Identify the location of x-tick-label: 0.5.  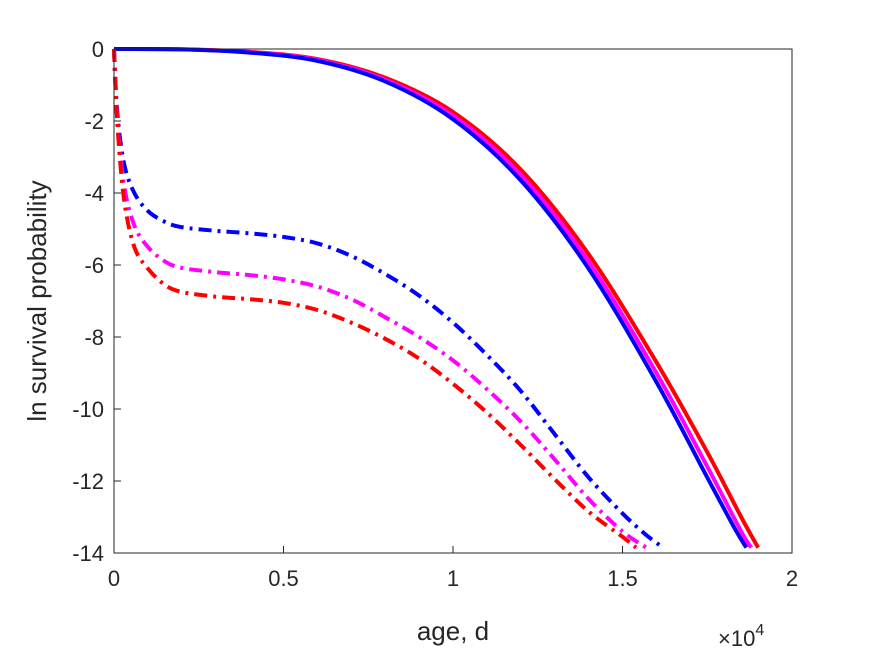
(283, 578).